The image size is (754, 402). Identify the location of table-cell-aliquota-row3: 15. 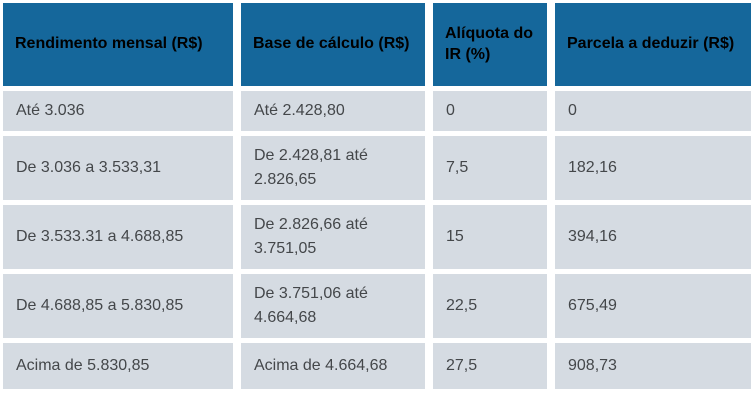
(490, 237).